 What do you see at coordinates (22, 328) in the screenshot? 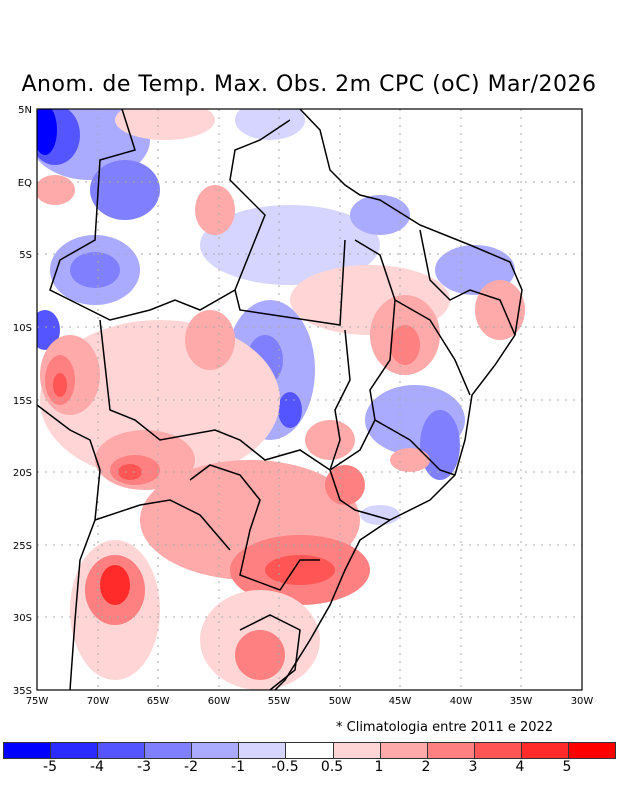
I see `lat-tick: 10S` at bounding box center [22, 328].